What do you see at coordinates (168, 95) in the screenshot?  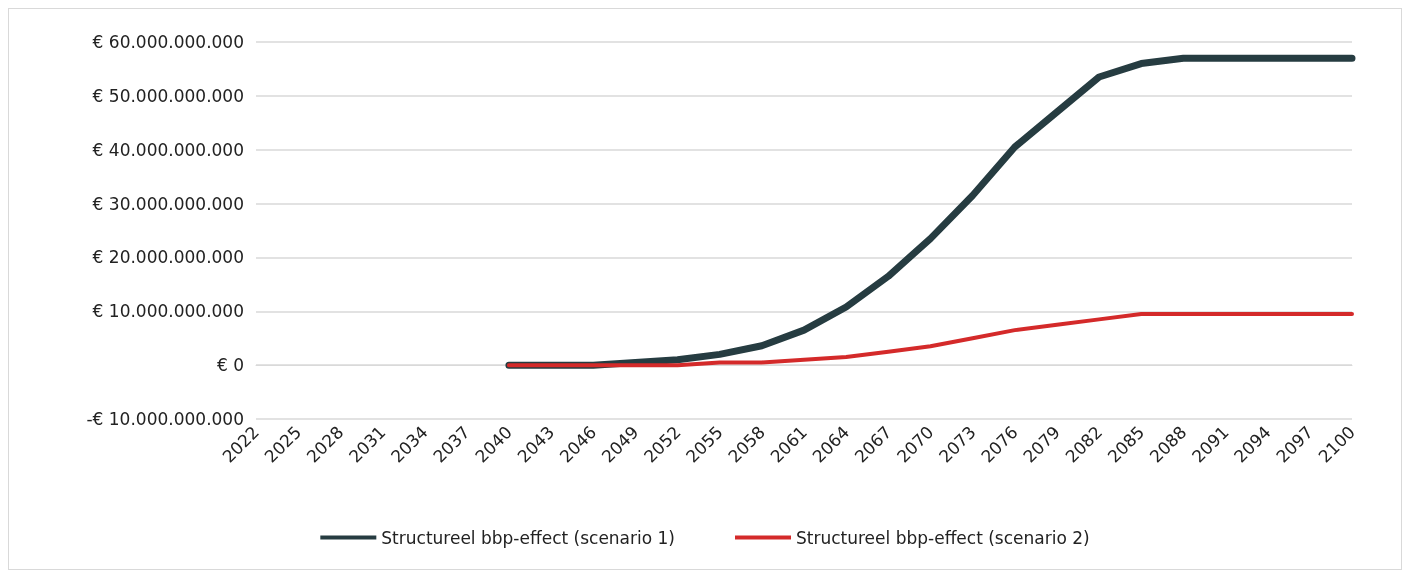 I see `y-tick-label: € 50.000.000.000` at bounding box center [168, 95].